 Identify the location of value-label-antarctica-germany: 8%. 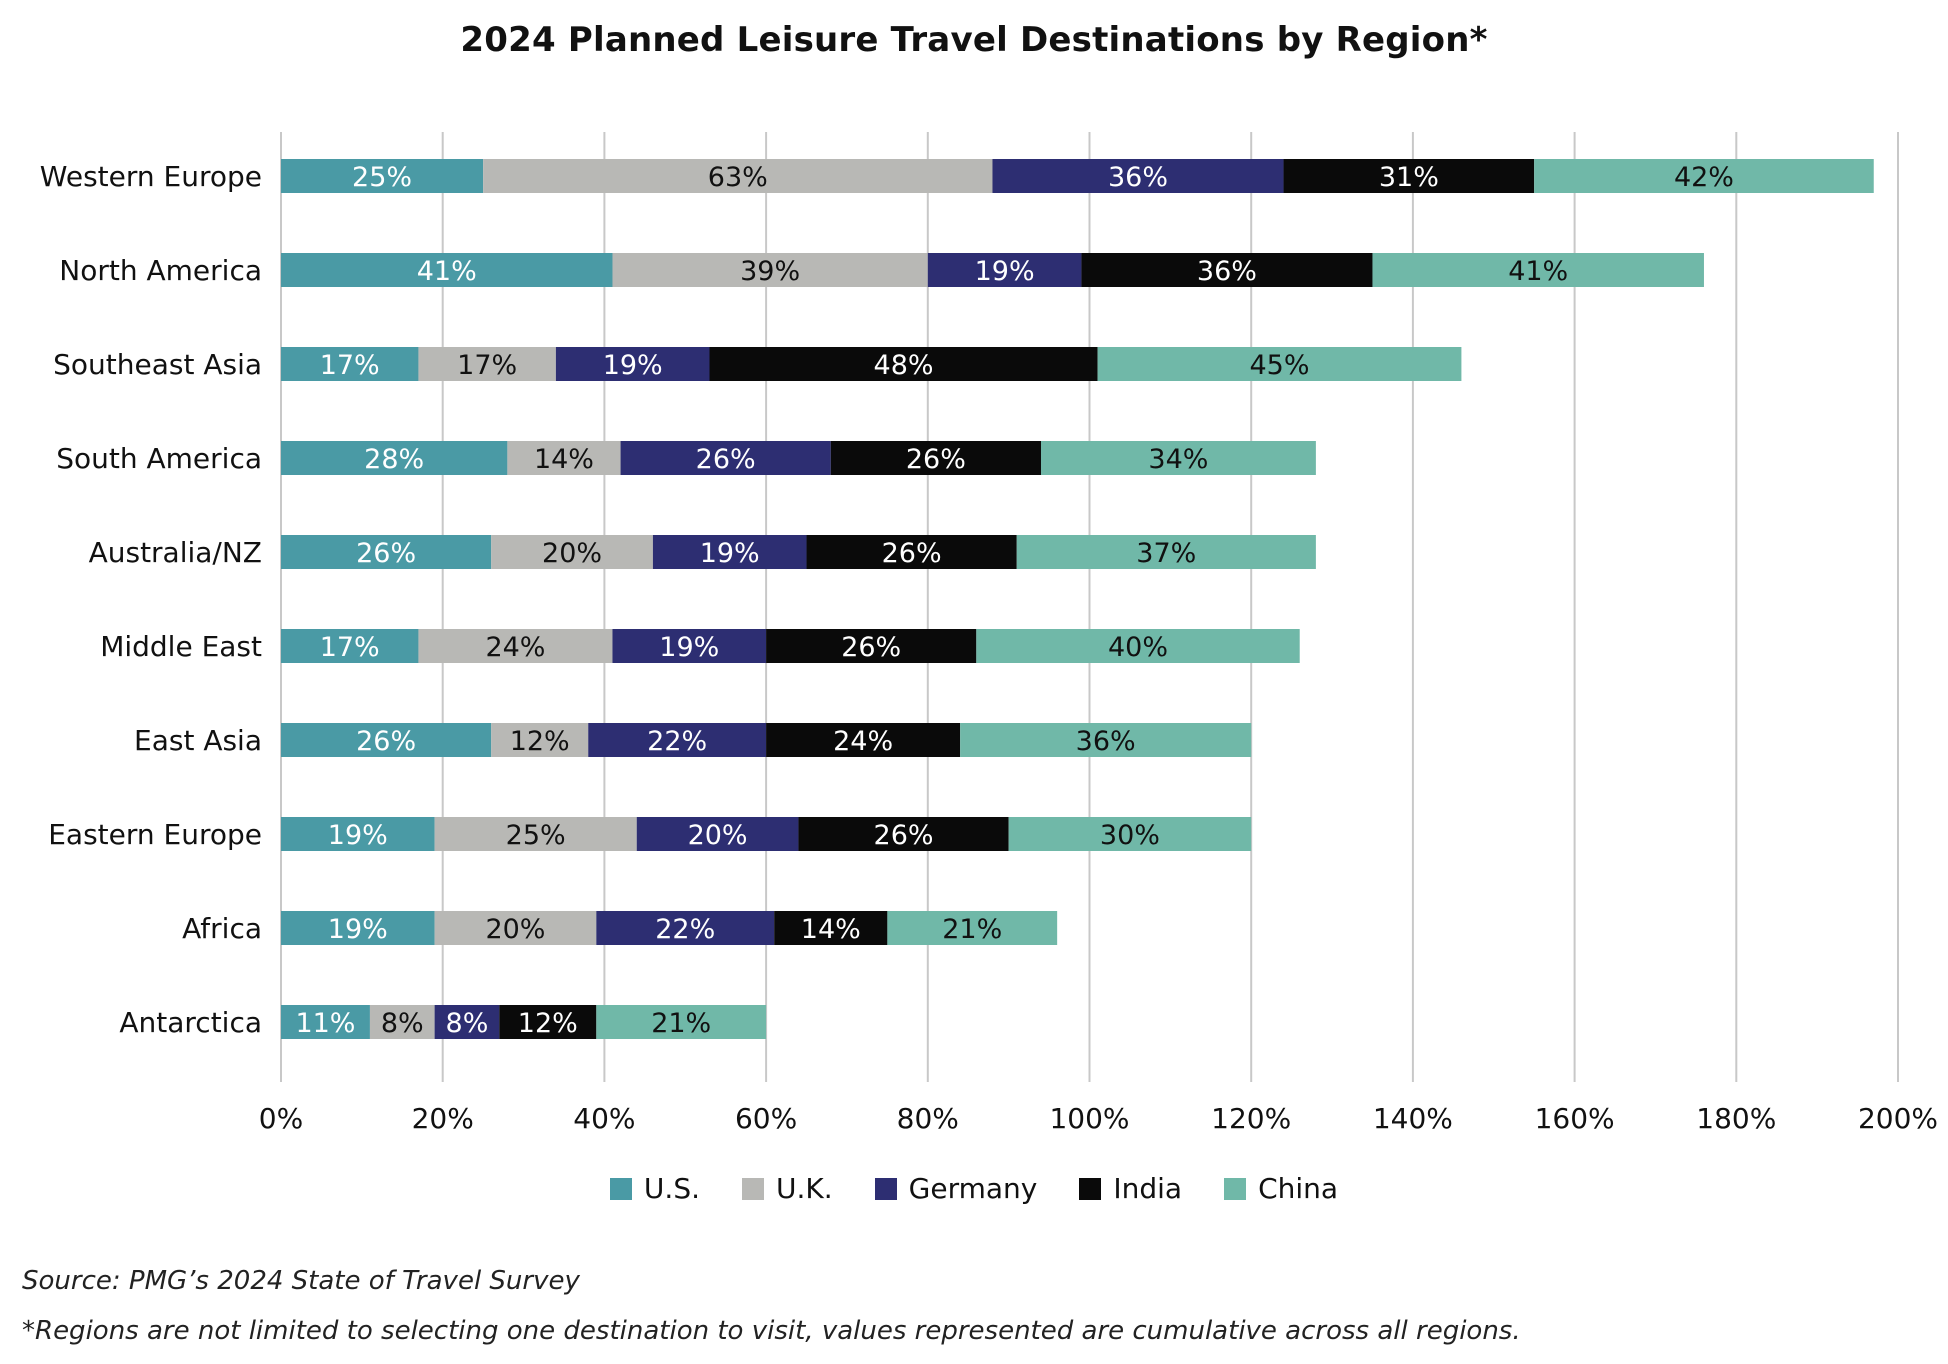
(467, 1023).